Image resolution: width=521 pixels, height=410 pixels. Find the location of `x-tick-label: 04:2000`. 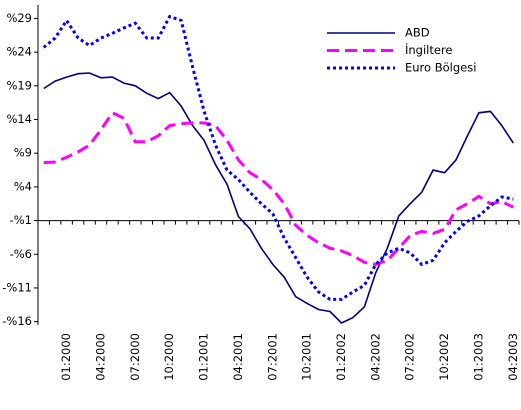

x-tick-label: 04:2000 is located at coordinates (100, 357).